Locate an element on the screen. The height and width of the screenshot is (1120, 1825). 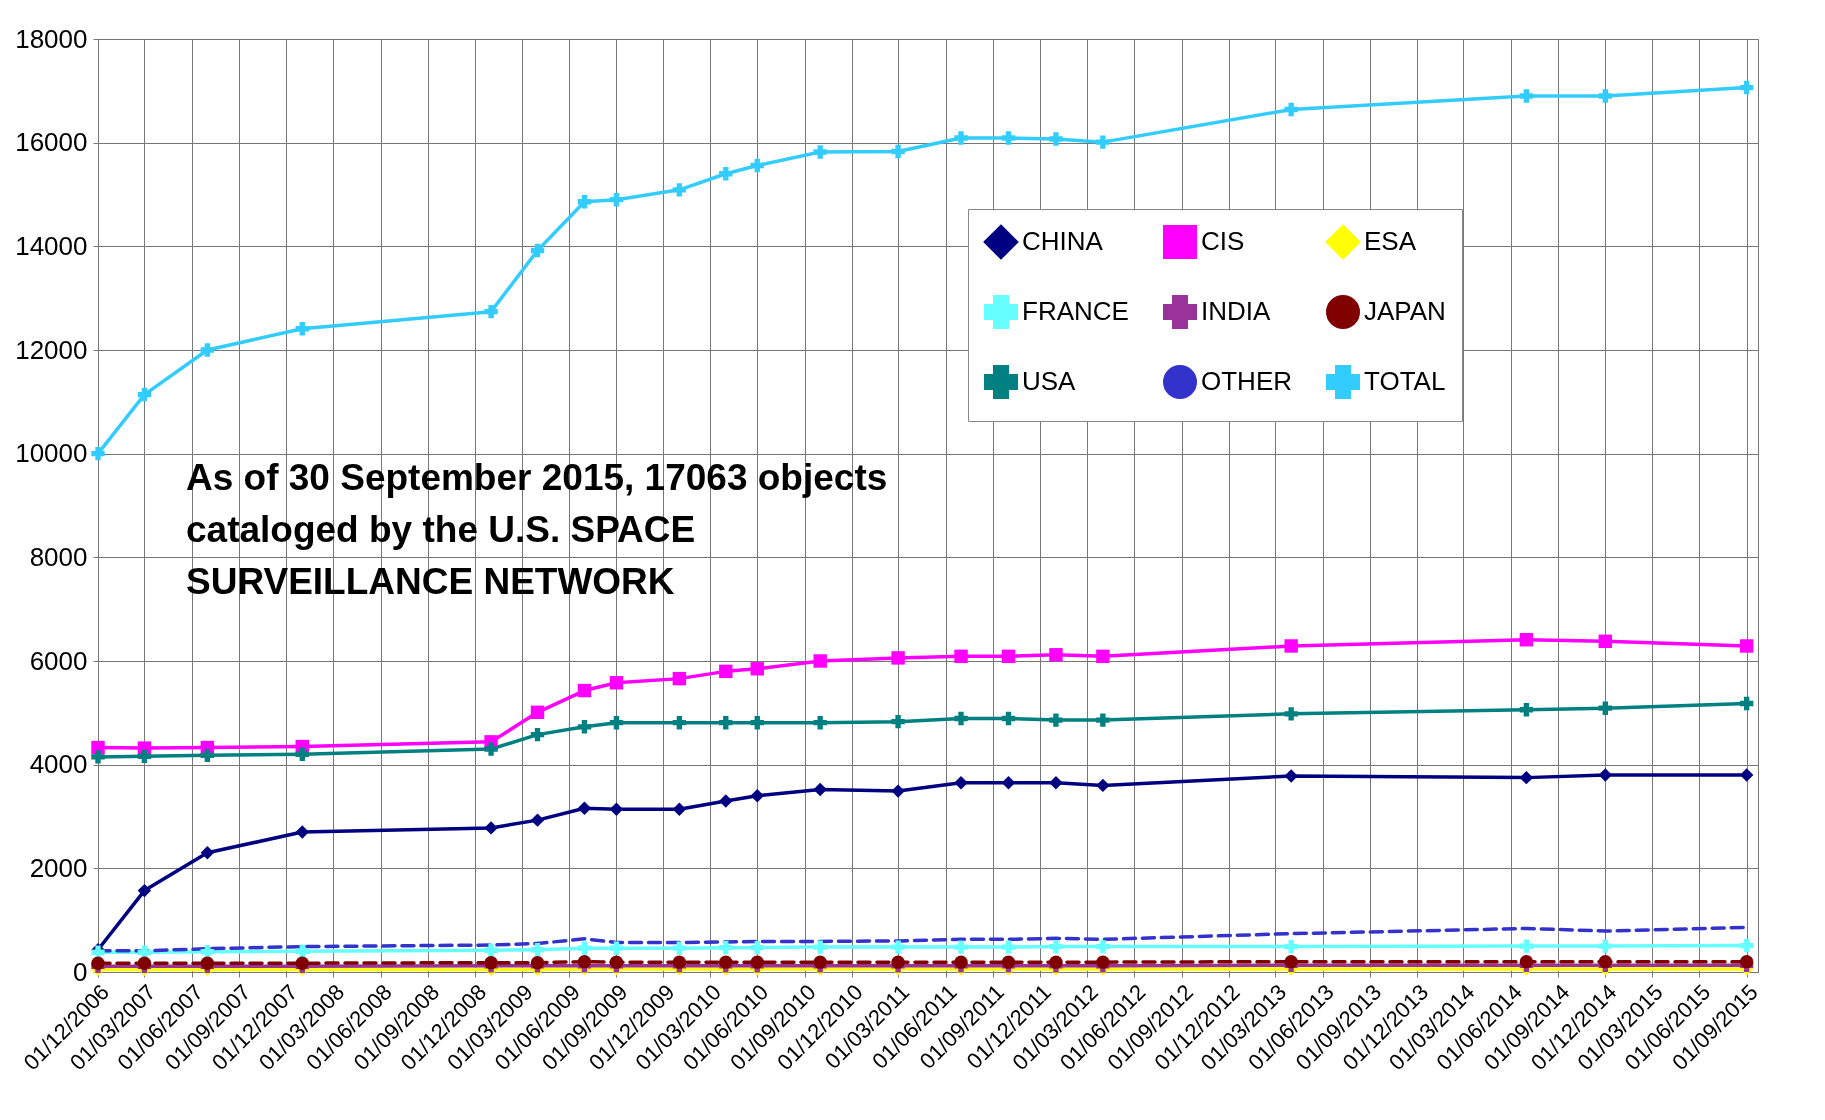
y-tick-label: 10000 is located at coordinates (51, 453).